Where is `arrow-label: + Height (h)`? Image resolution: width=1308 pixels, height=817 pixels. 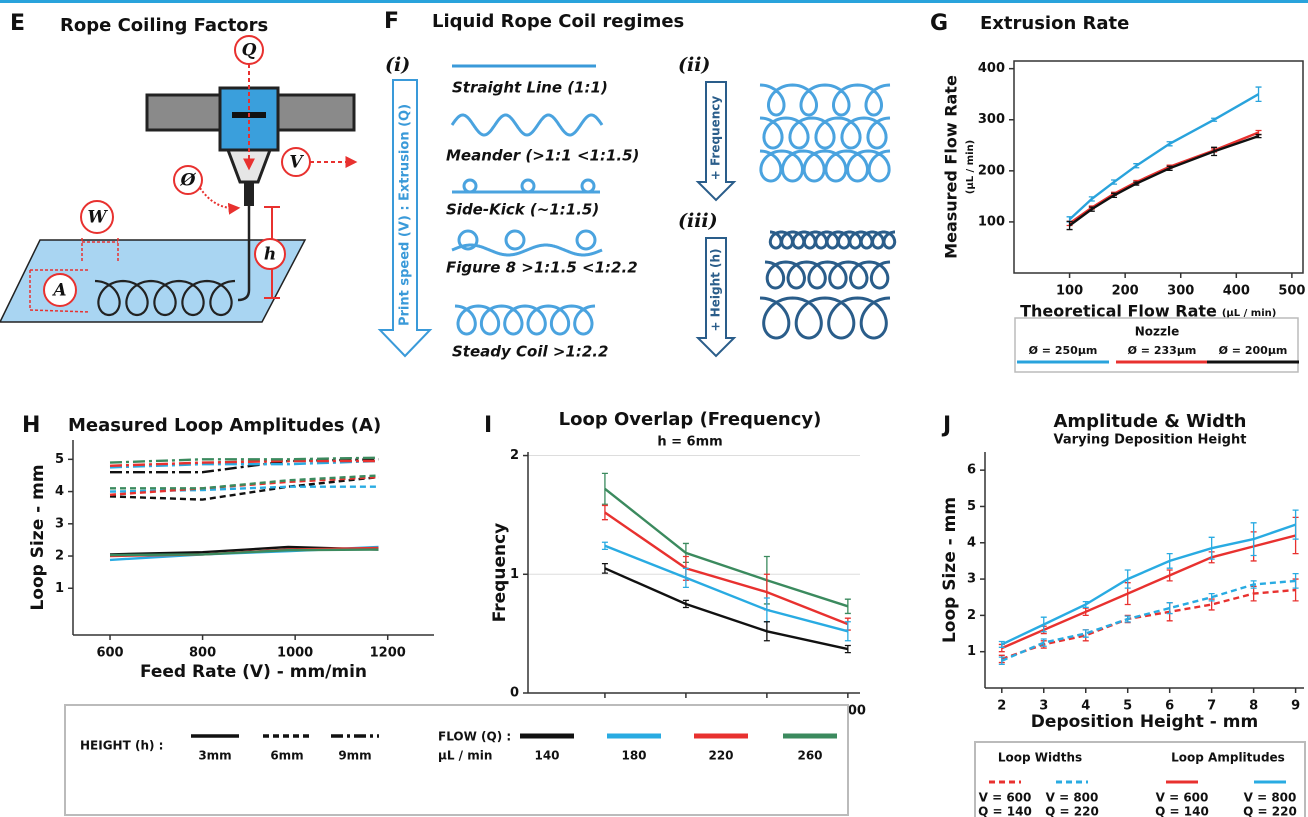
arrow-label: + Height (h) is located at coordinates (716, 289).